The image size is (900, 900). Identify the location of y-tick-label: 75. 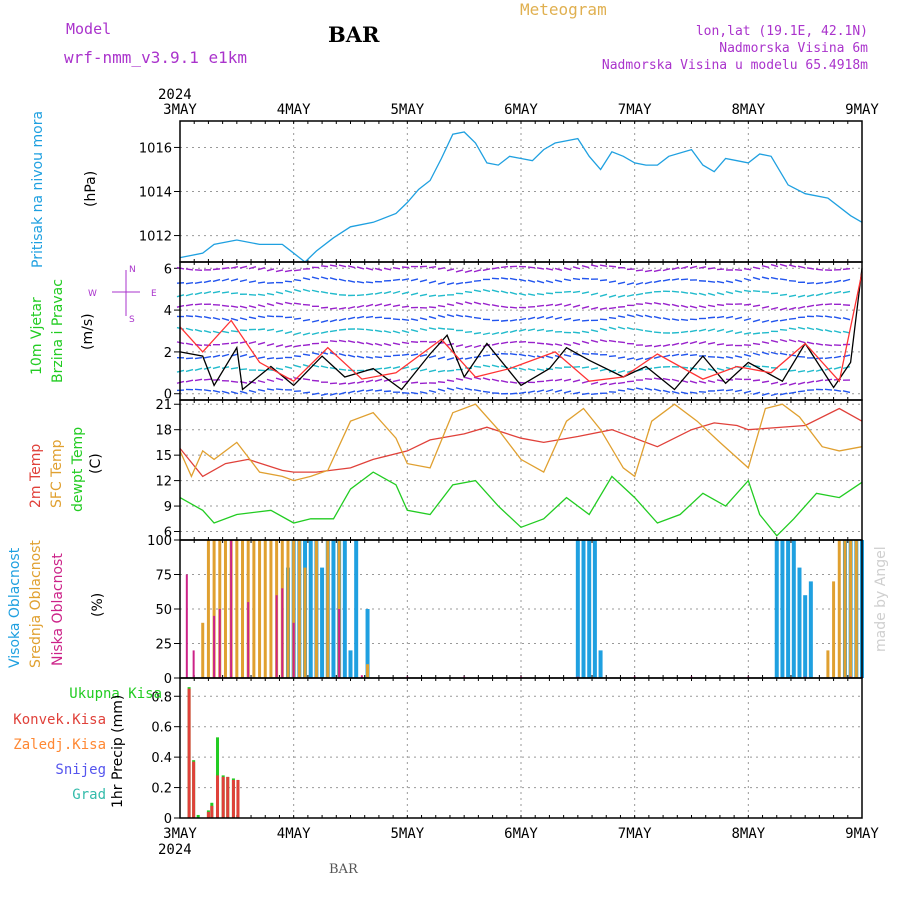
(163, 576).